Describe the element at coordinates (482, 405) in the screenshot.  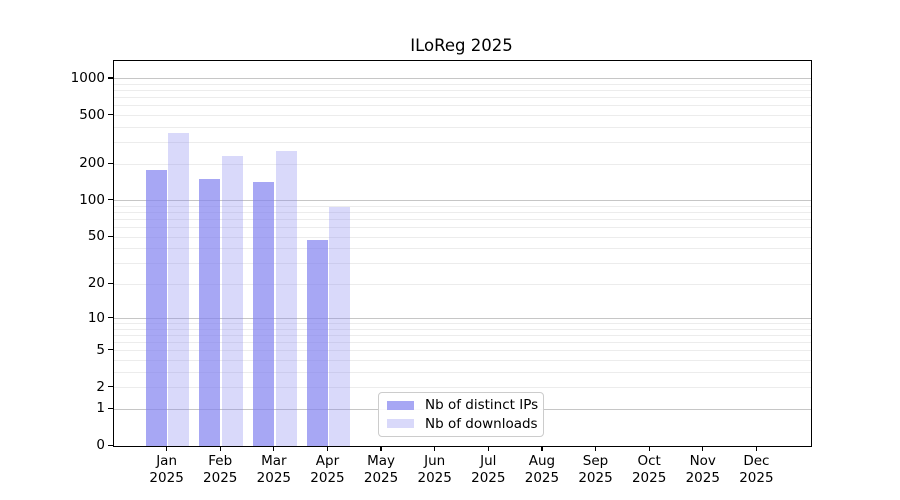
I see `legend-label-distinct-ips: Nb of distinct IPs` at that location.